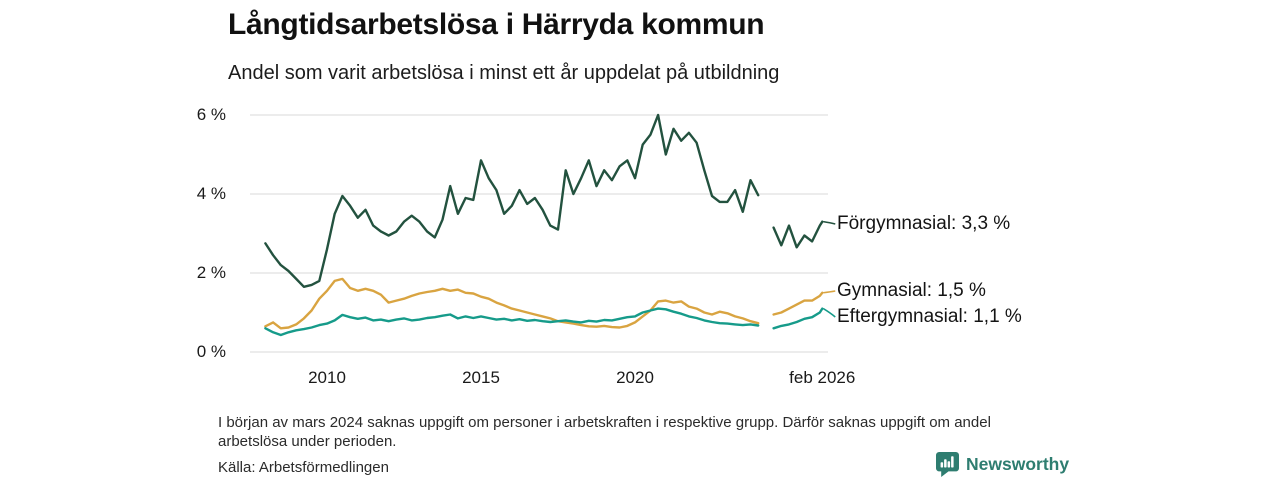 The image size is (1280, 480). What do you see at coordinates (947, 464) in the screenshot?
I see `newsworthy-icon` at bounding box center [947, 464].